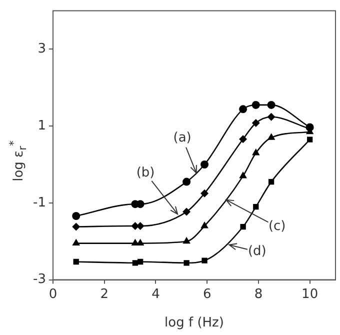 The height and width of the screenshot is (335, 340). I want to click on x-tick-label: 2, so click(104, 294).